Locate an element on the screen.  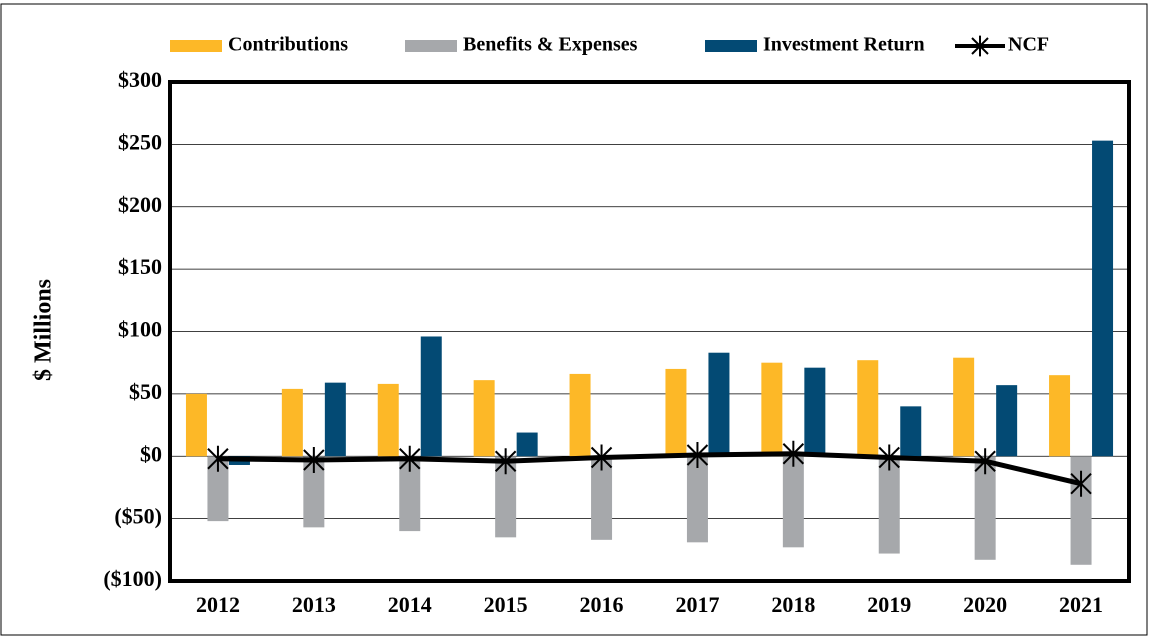
legend-label: Contributions is located at coordinates (288, 45).